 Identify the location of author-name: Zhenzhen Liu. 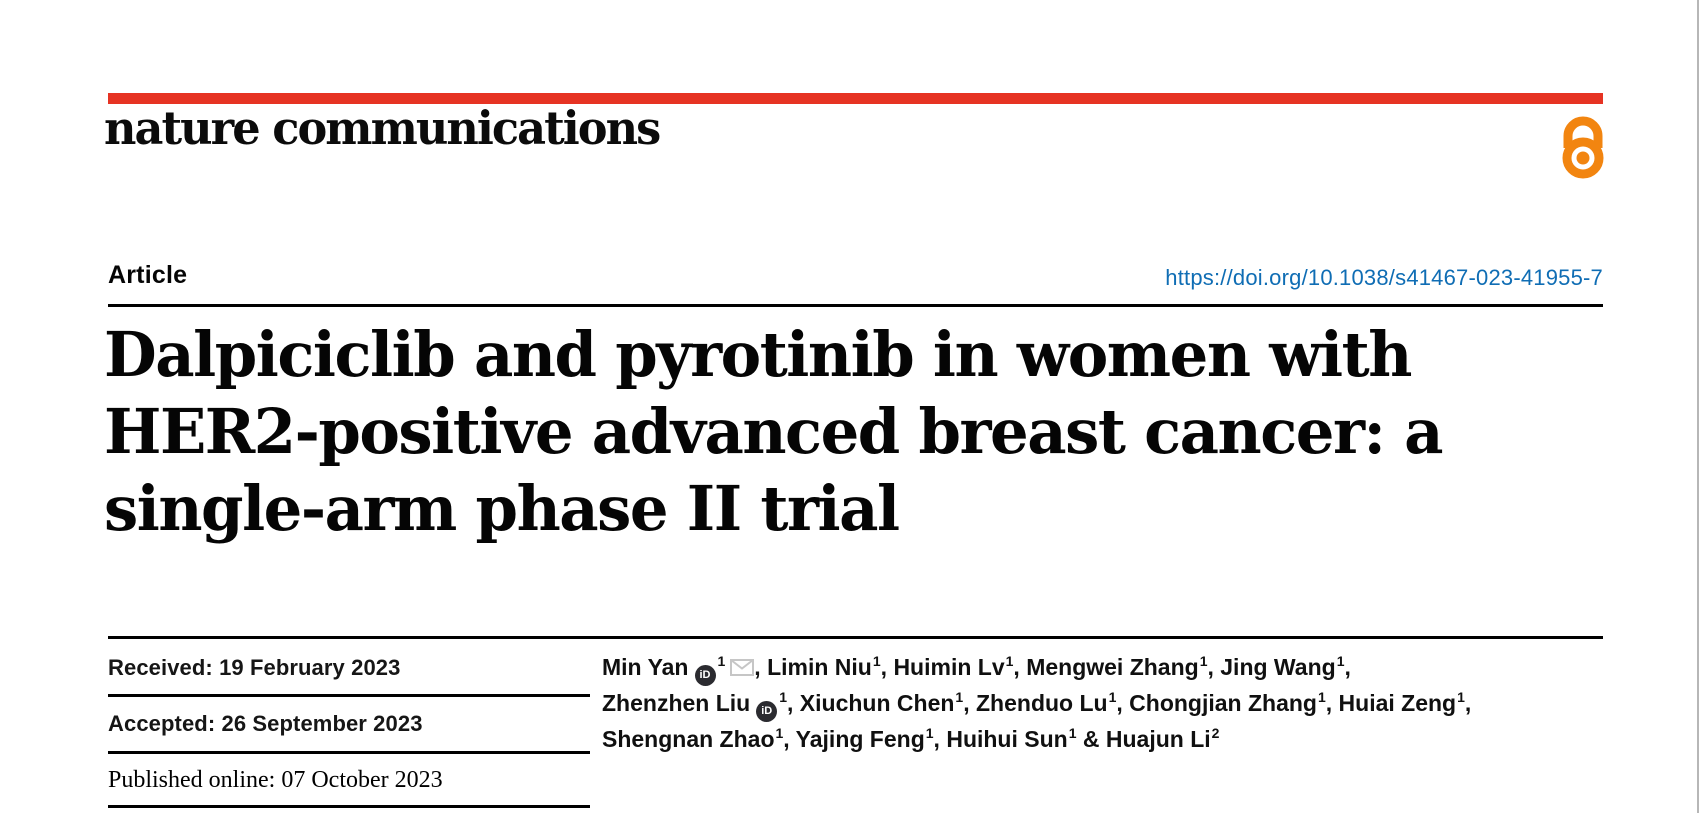
(676, 703).